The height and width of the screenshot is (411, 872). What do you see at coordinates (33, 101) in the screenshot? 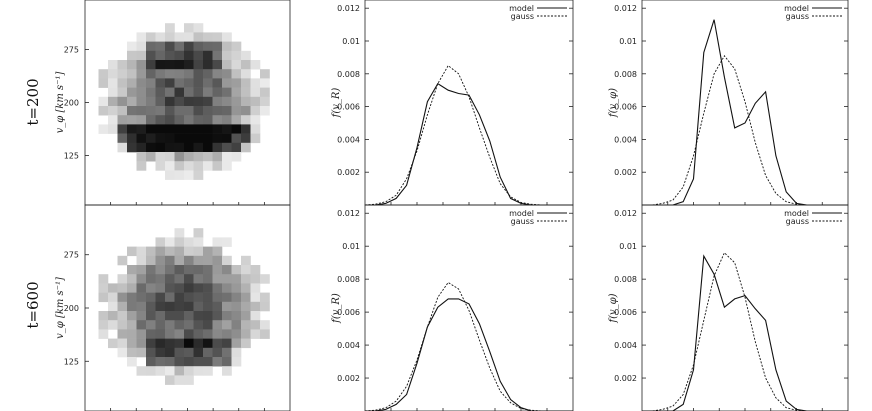
I see `row-label-t200: t=200` at bounding box center [33, 101].